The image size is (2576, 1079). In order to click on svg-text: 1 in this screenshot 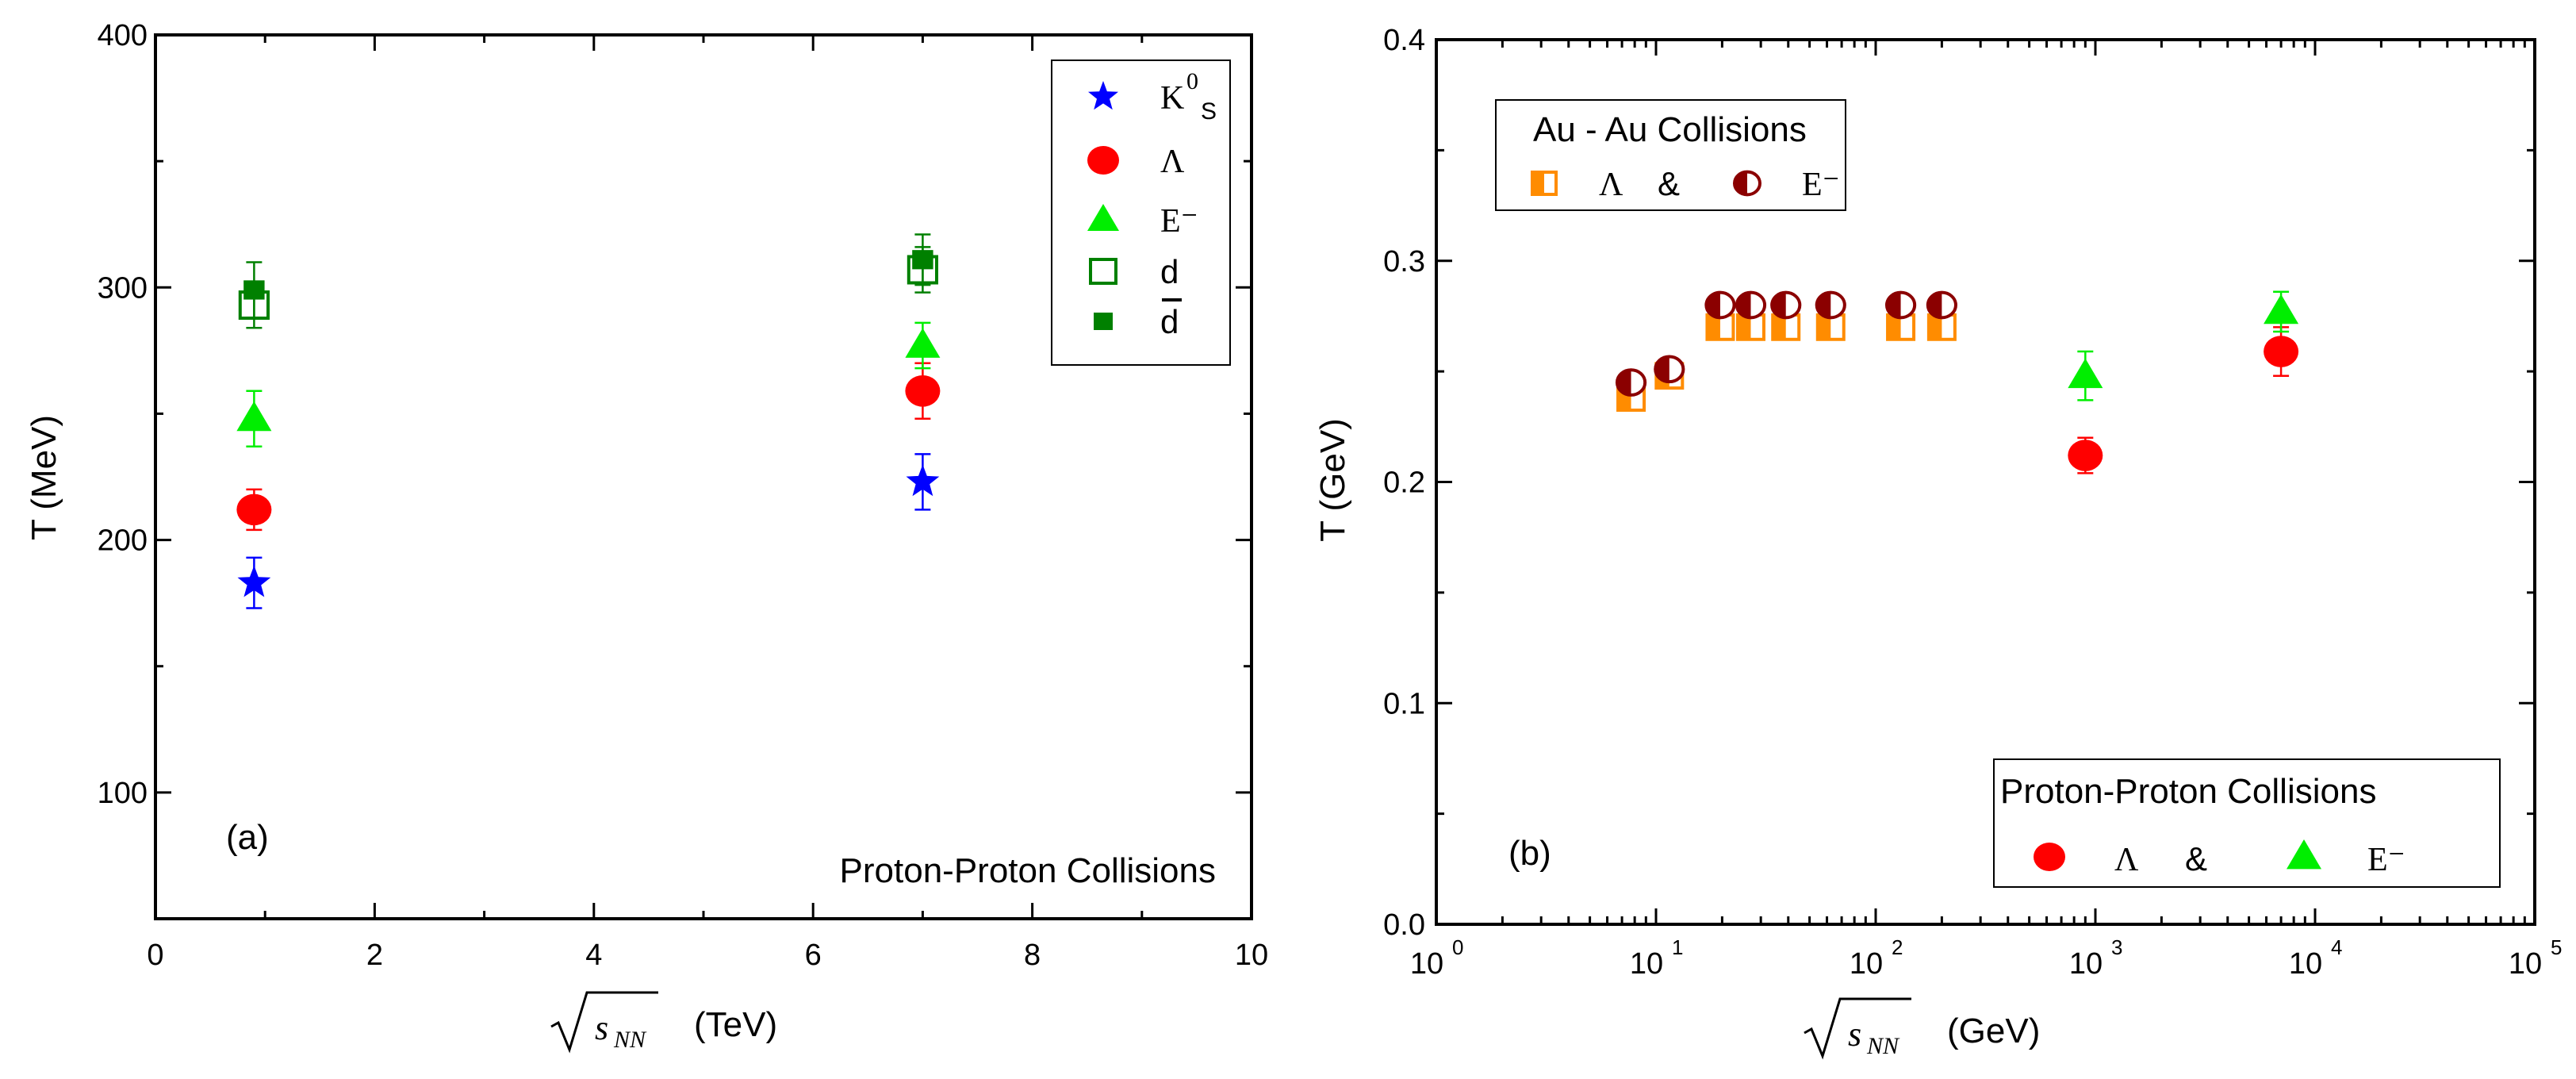, I will do `click(1678, 947)`.